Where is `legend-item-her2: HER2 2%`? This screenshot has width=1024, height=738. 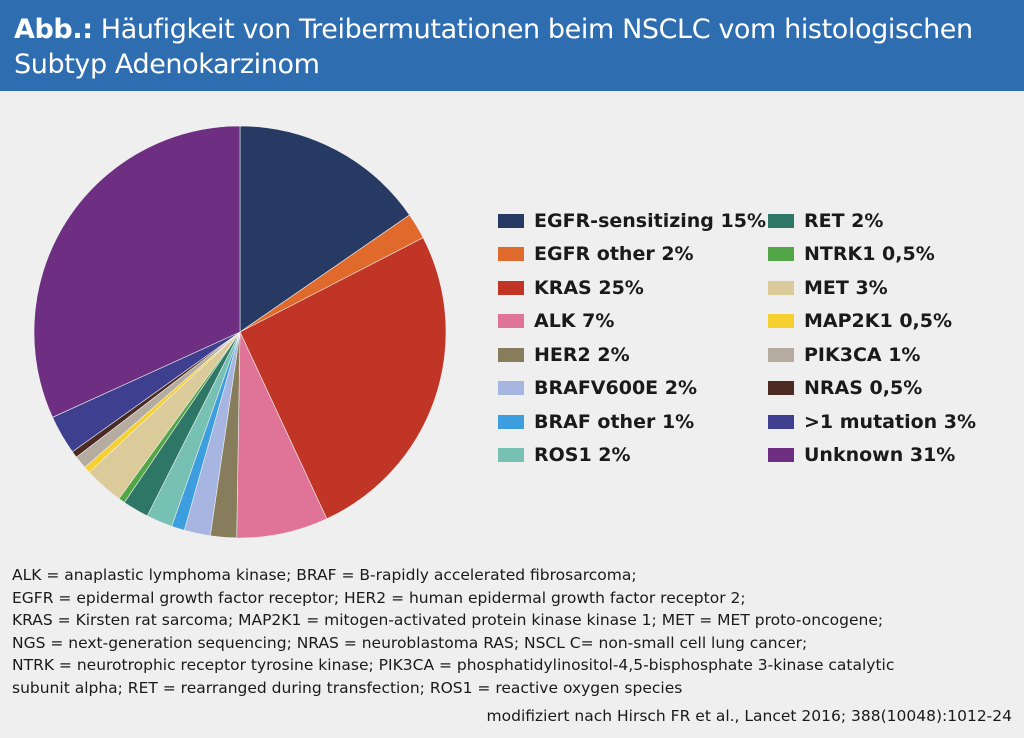
legend-item-her2: HER2 2% is located at coordinates (632, 355).